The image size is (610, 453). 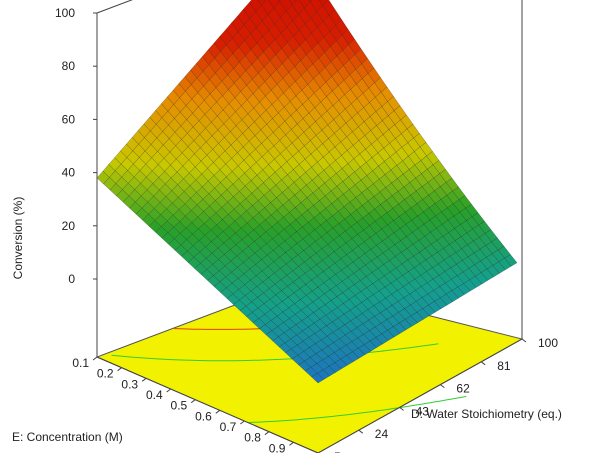 What do you see at coordinates (18, 238) in the screenshot?
I see `z-axis-label: Conversion (%)` at bounding box center [18, 238].